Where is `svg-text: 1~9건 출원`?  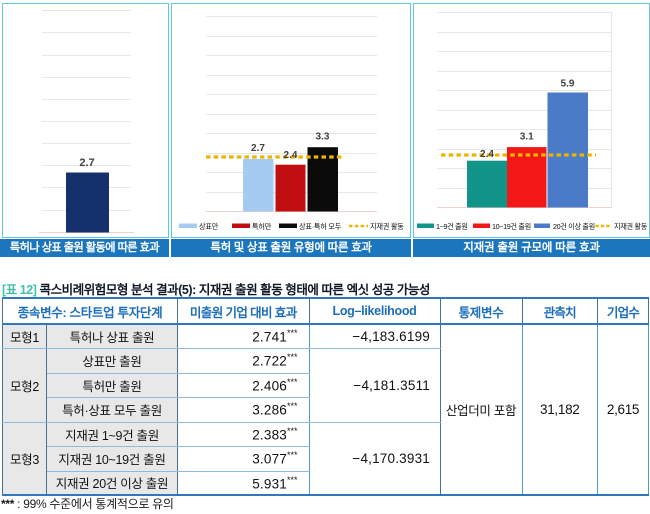 svg-text: 1~9건 출원 is located at coordinates (452, 226).